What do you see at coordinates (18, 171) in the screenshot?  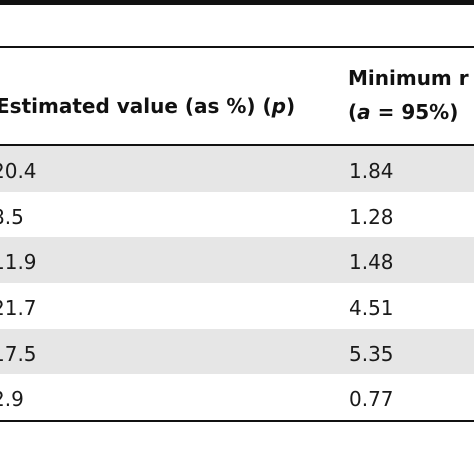 I see `estimated-value-cell: 20.4` at bounding box center [18, 171].